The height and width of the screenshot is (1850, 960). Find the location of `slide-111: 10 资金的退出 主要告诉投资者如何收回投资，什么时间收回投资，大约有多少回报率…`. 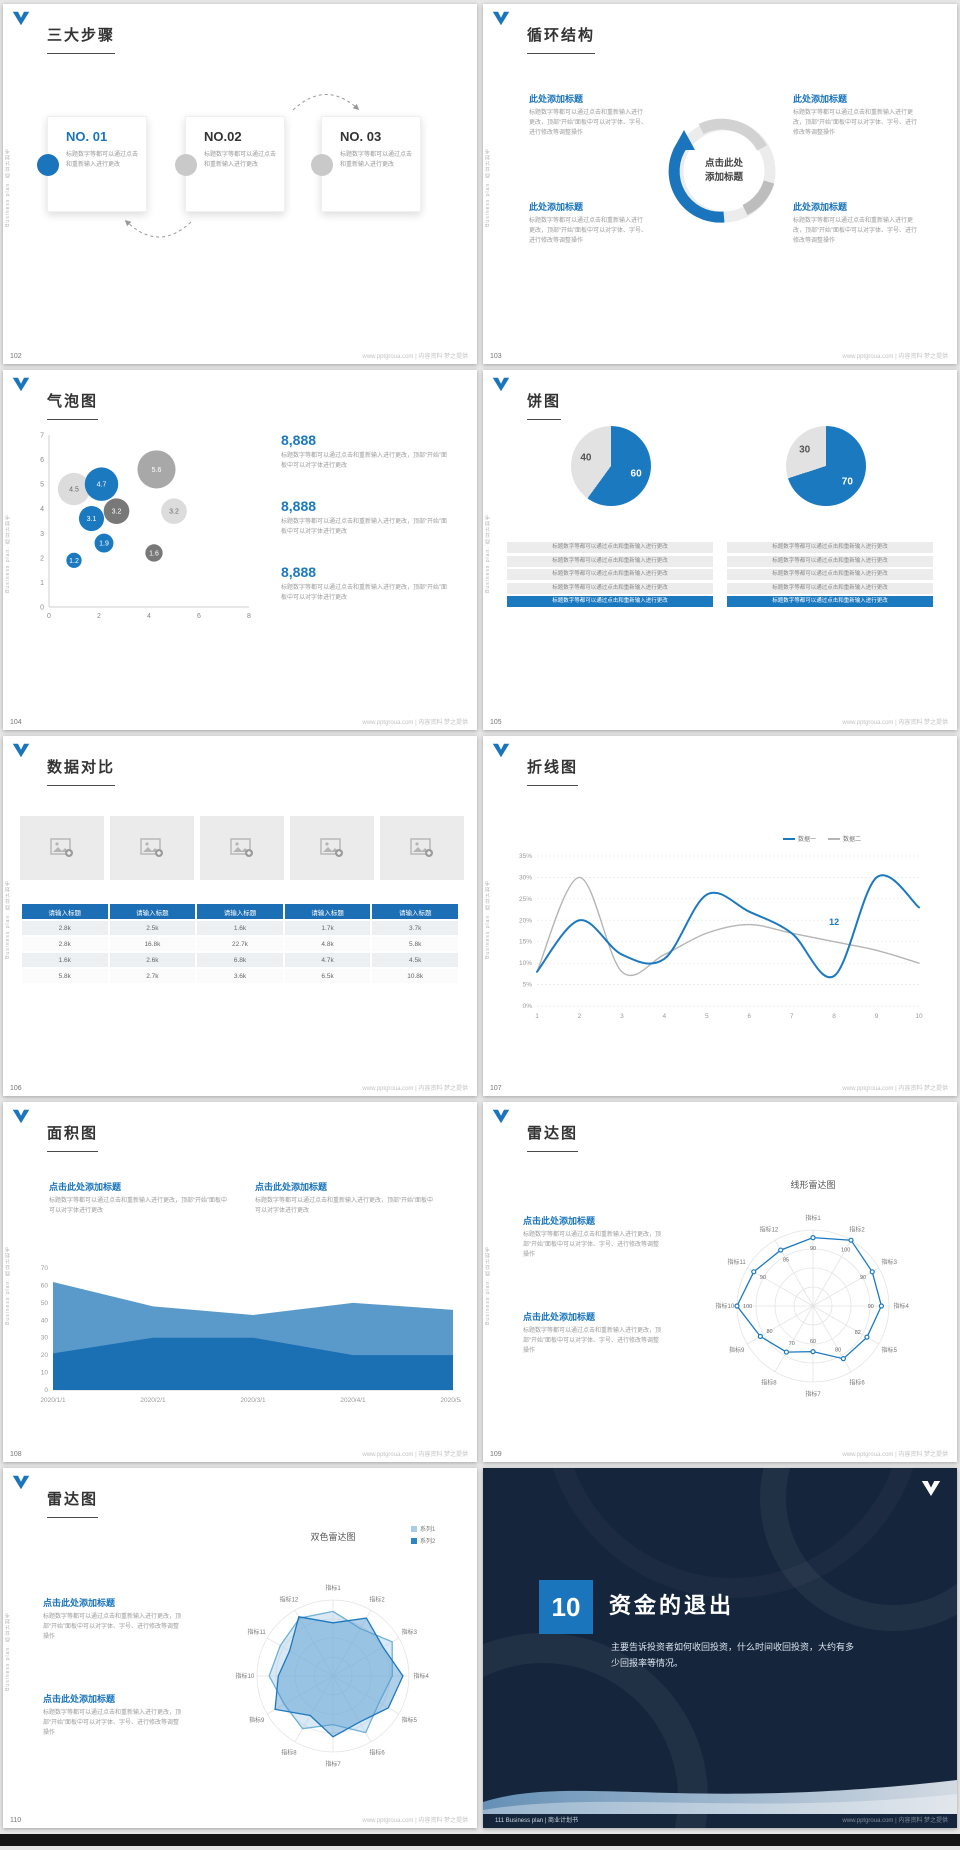

slide-111: 10 资金的退出 主要告诉投资者如何收回投资，什么时间收回投资，大约有多少回报率… is located at coordinates (720, 1648).